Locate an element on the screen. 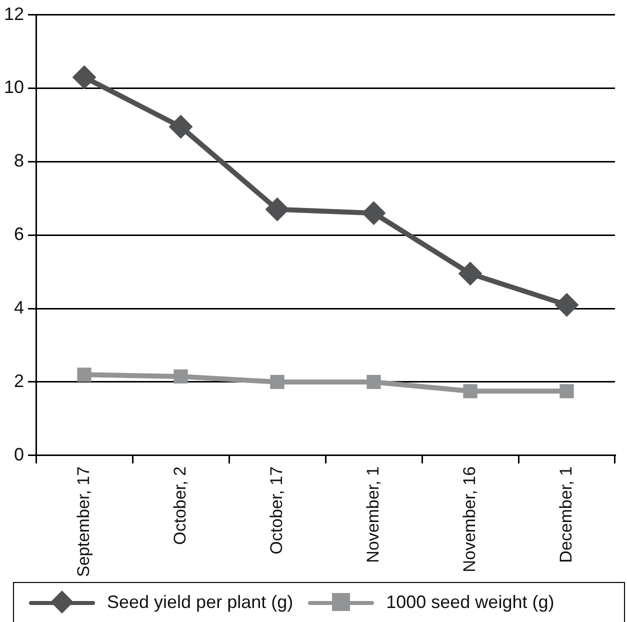  y-tick-label: 0 is located at coordinates (19, 454).